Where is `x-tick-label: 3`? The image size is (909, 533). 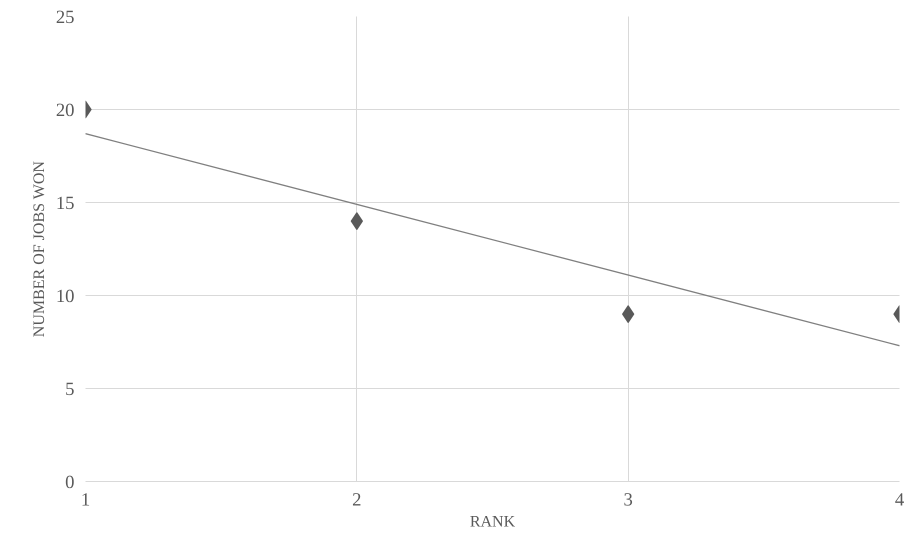
x-tick-label: 3 is located at coordinates (628, 500).